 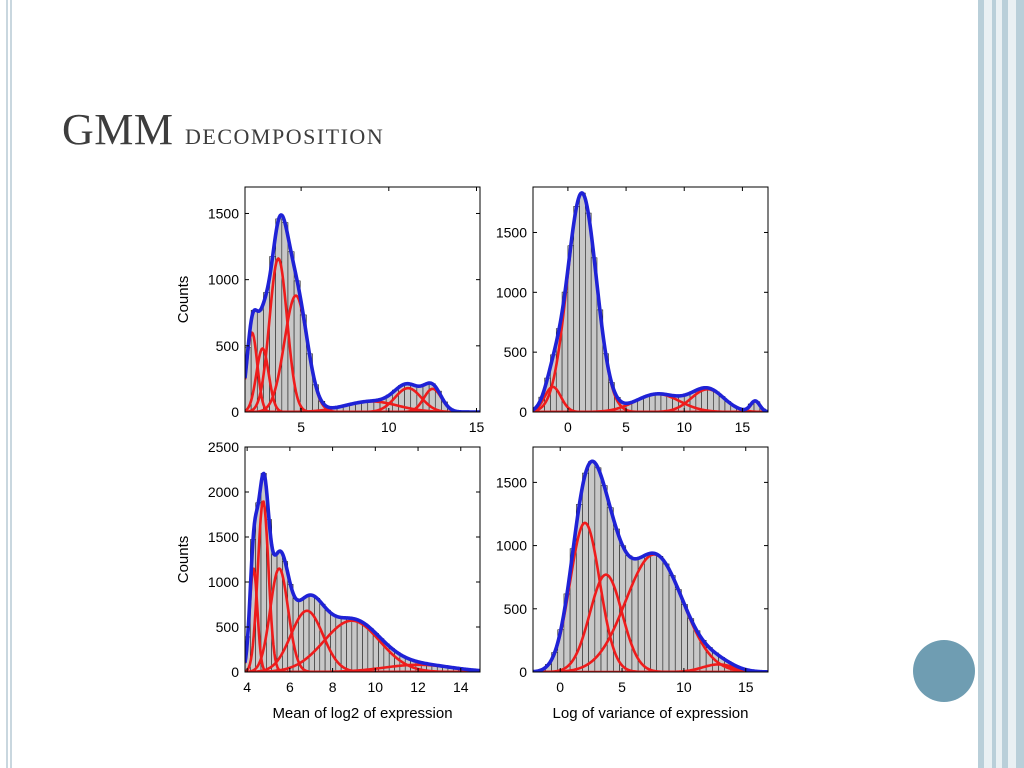 I want to click on x-tick-label: 4, so click(x=247, y=687).